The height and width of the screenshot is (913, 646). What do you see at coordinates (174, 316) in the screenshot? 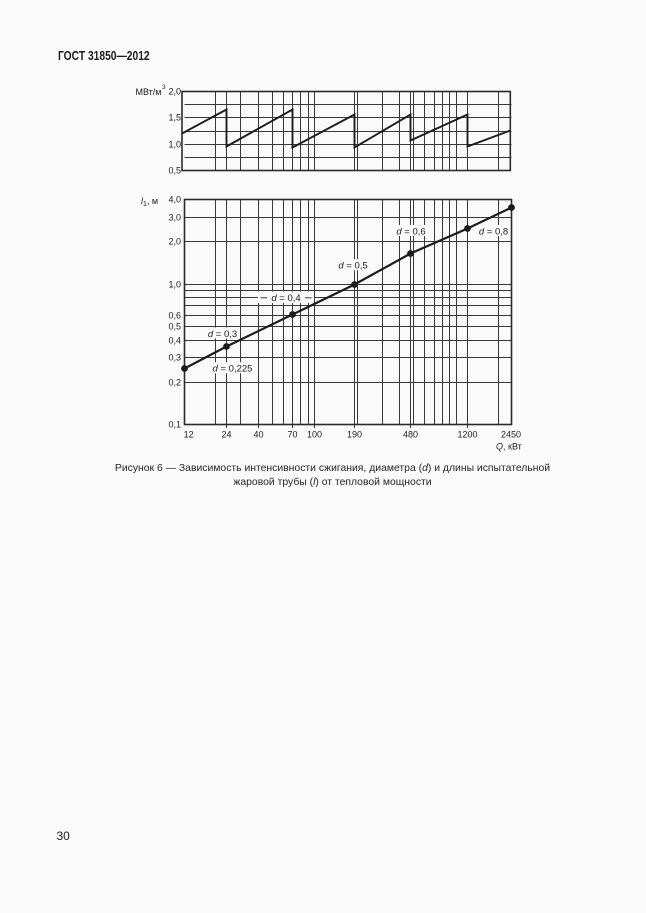
I see `svg-text: 0,6` at bounding box center [174, 316].